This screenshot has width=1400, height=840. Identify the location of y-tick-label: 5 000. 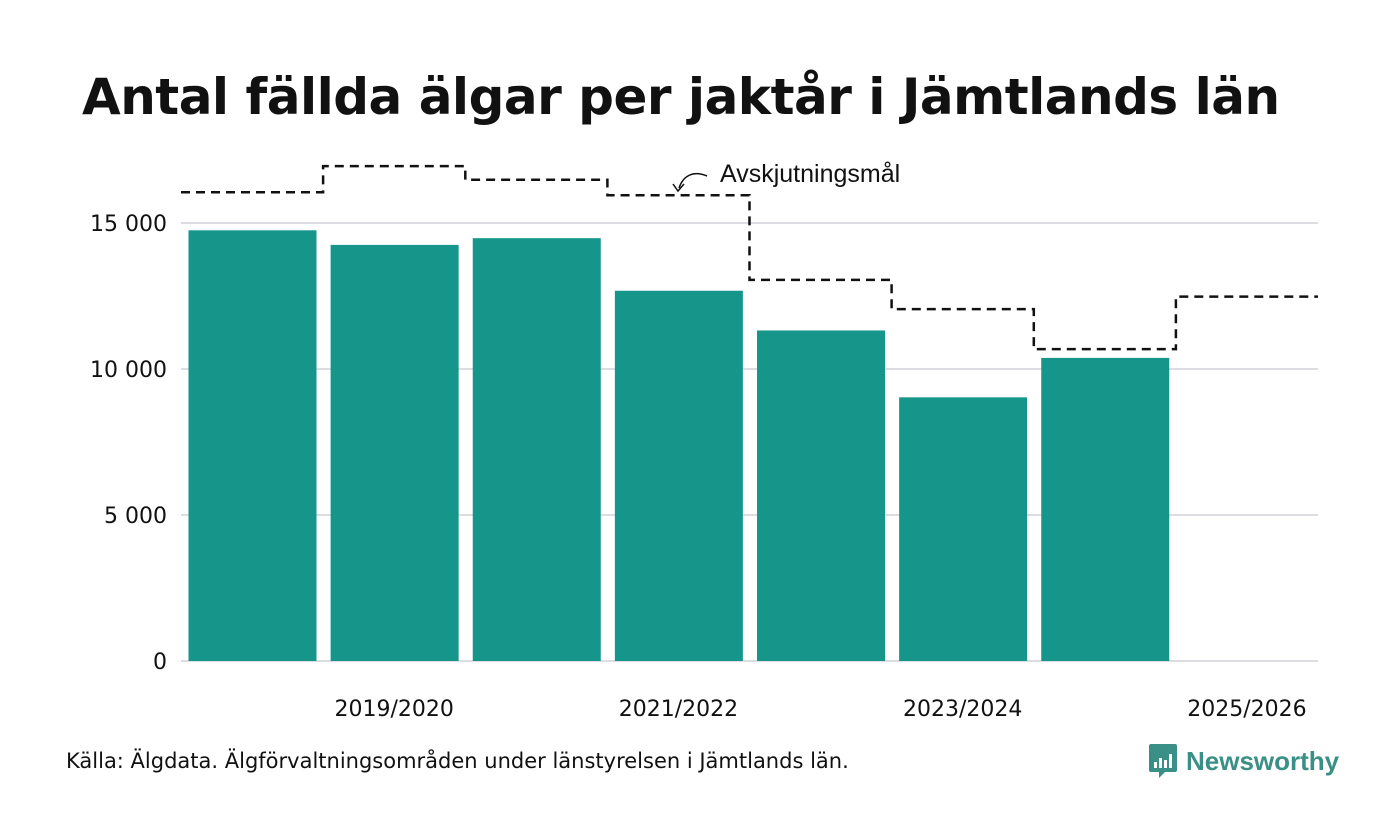
(135, 516).